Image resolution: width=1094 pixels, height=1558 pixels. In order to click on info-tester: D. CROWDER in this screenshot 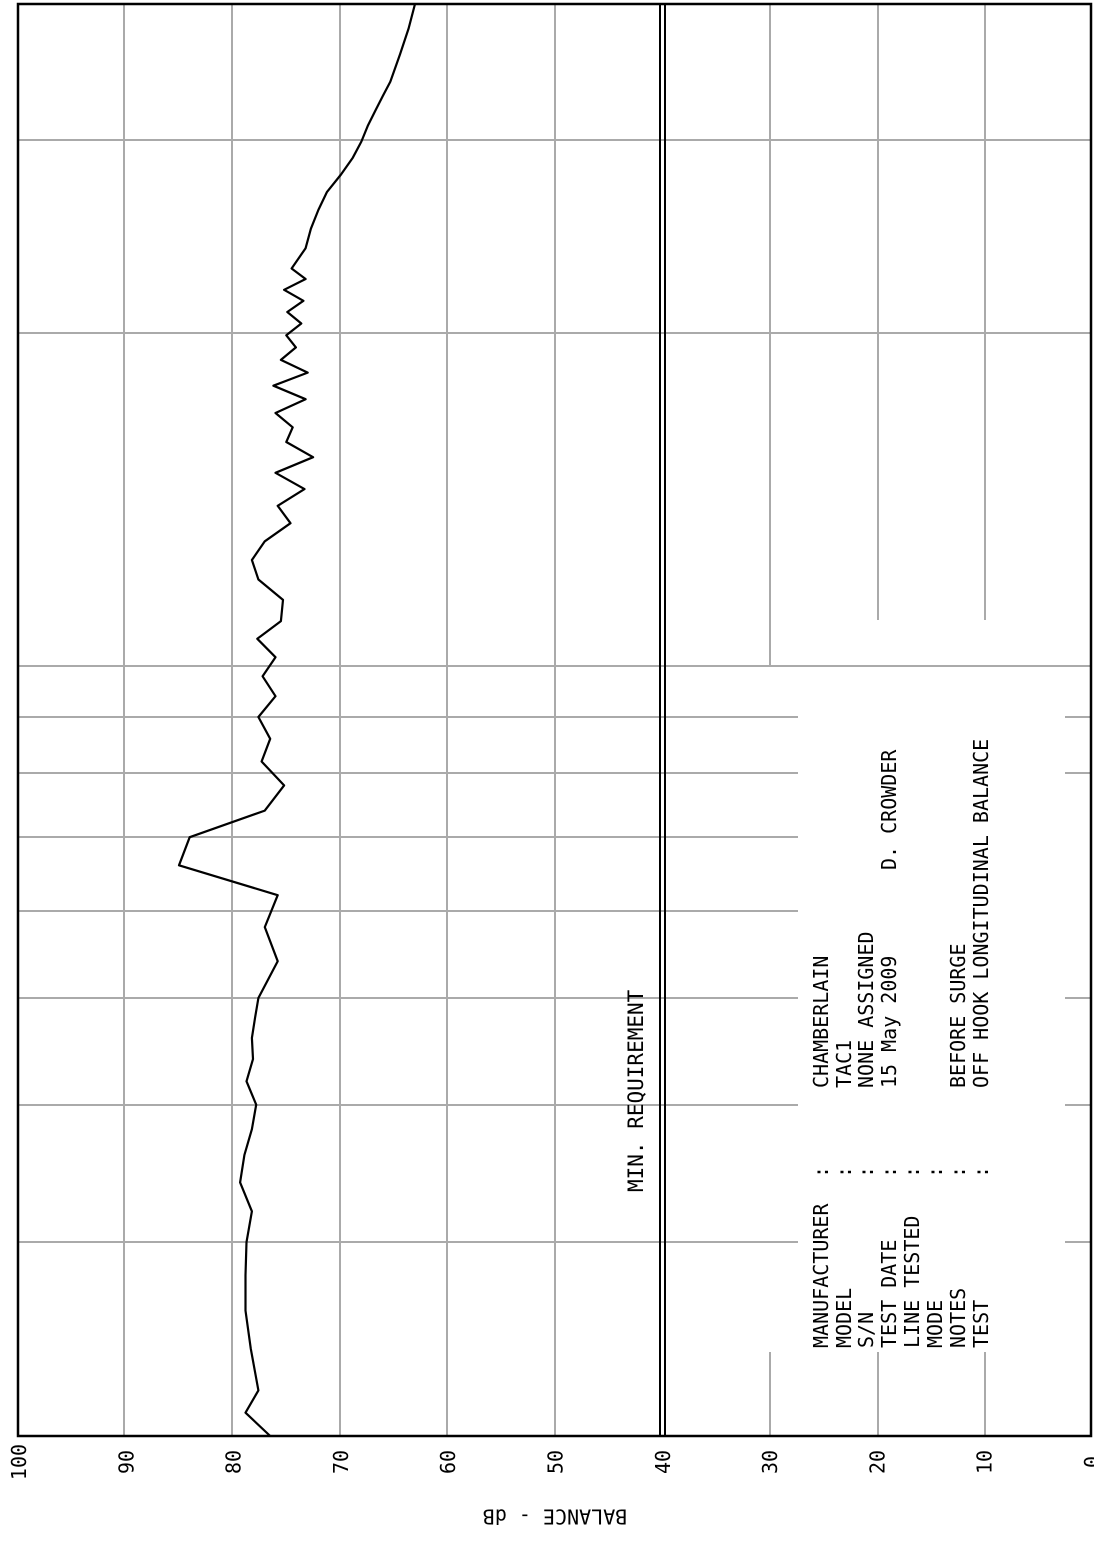, I will do `click(889, 809)`.